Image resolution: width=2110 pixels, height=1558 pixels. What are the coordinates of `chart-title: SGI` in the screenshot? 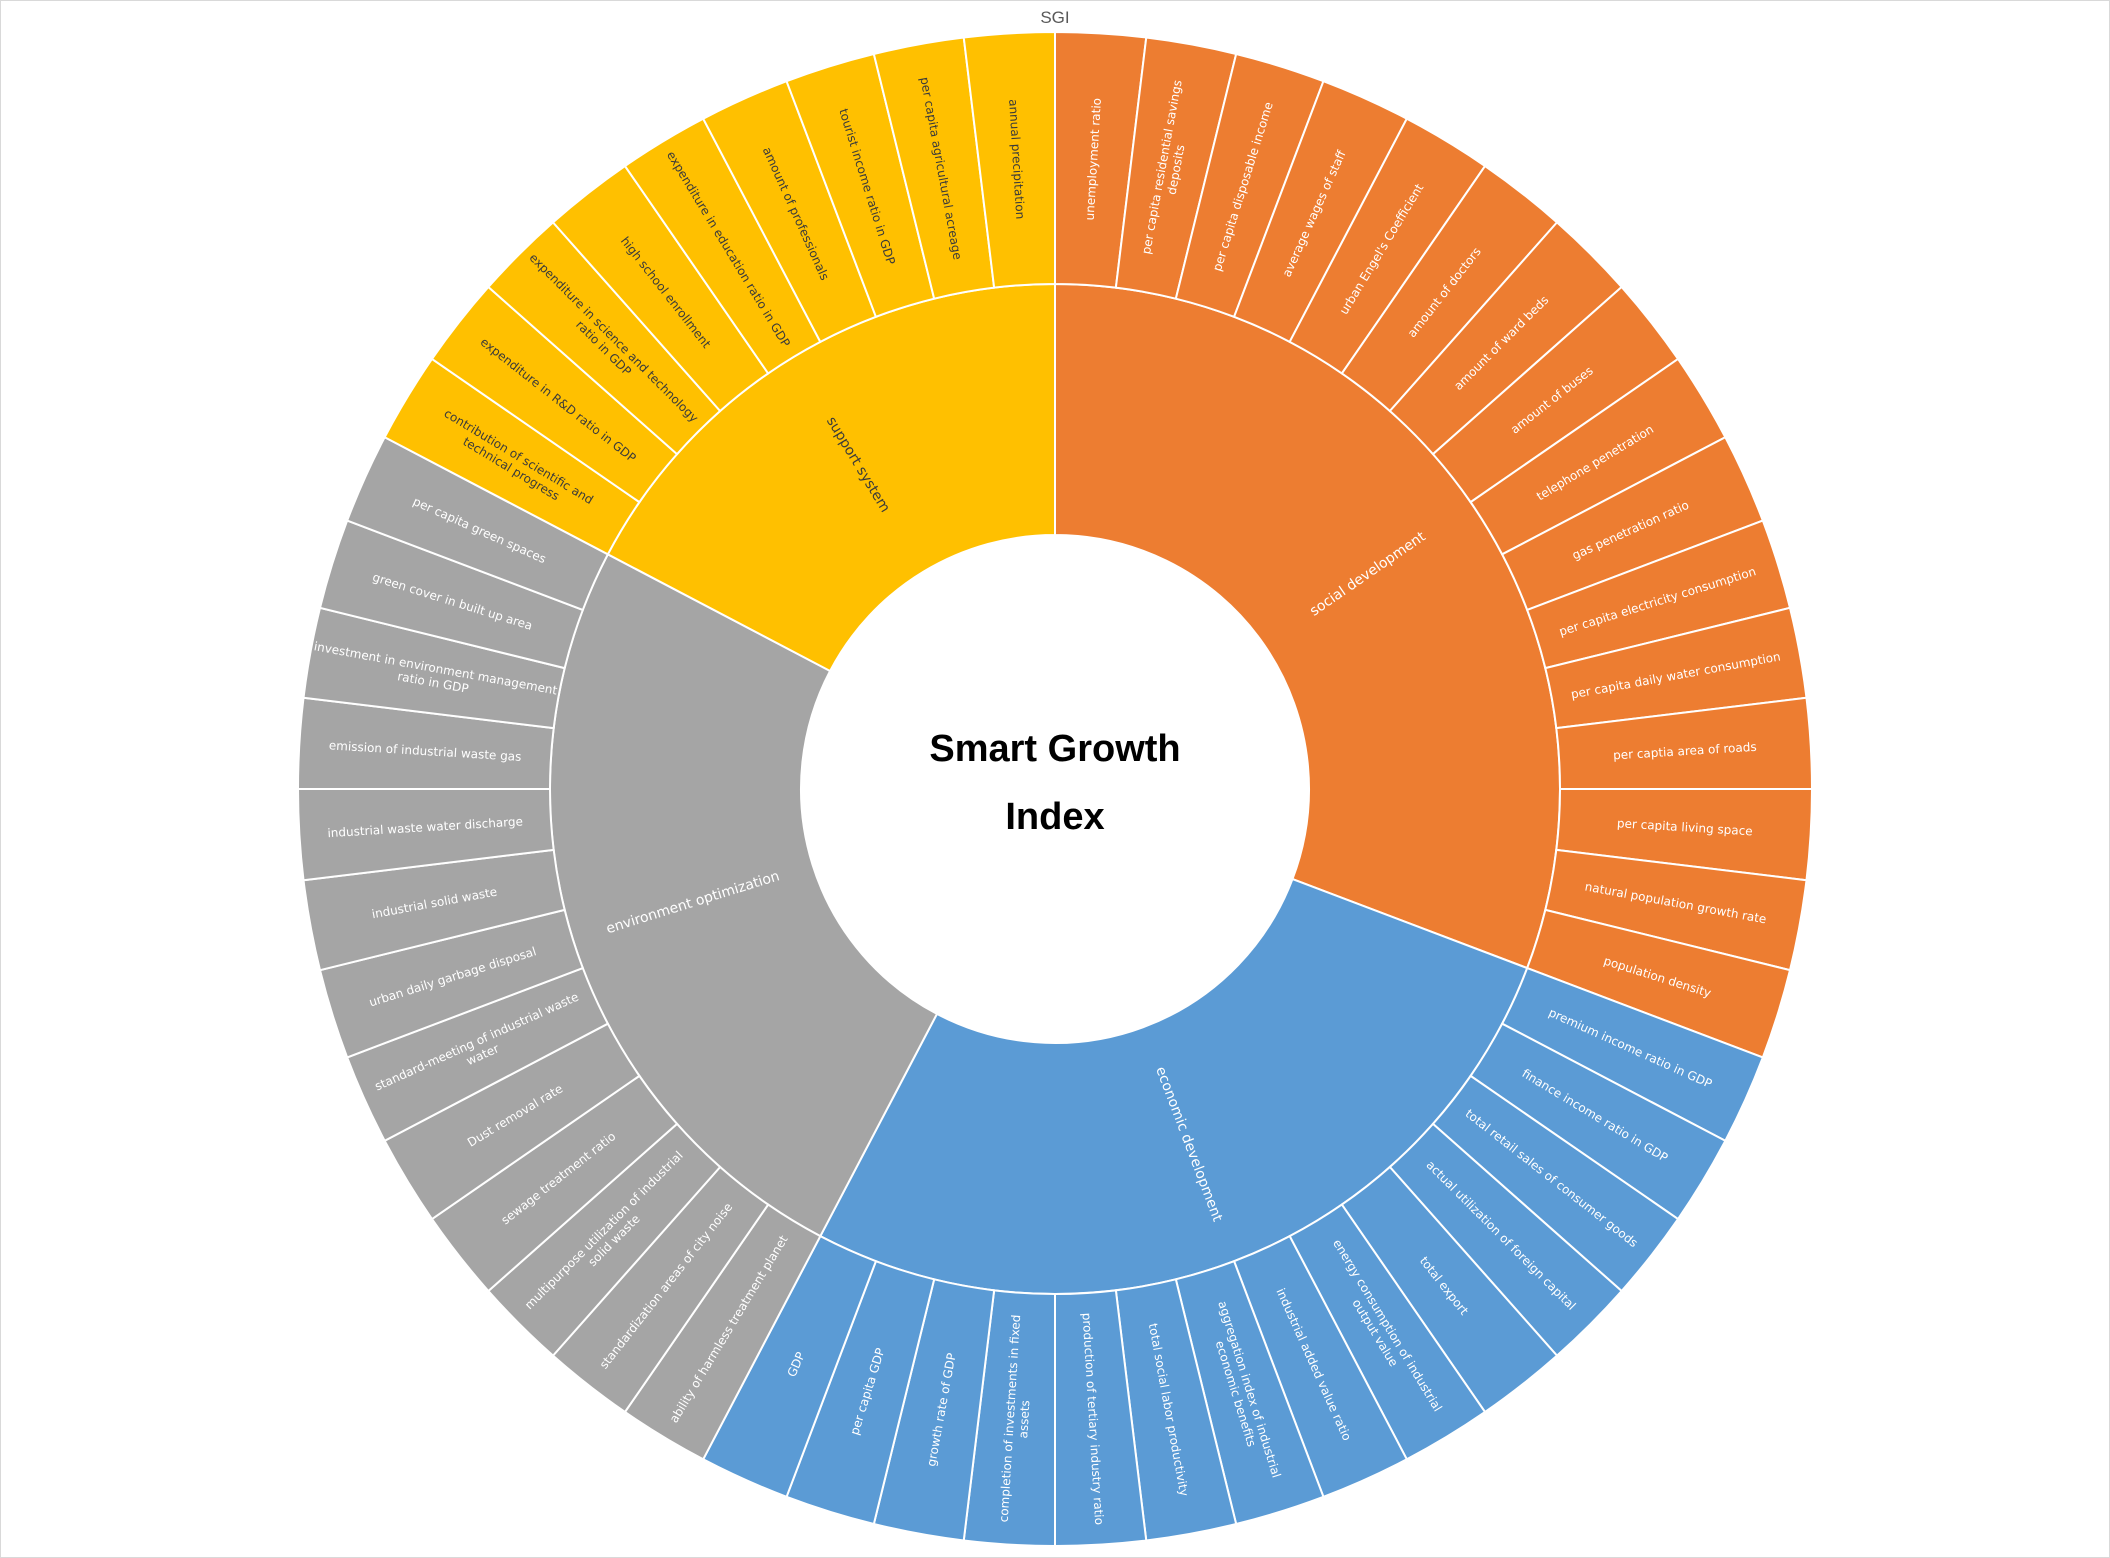 It's located at (1055, 17).